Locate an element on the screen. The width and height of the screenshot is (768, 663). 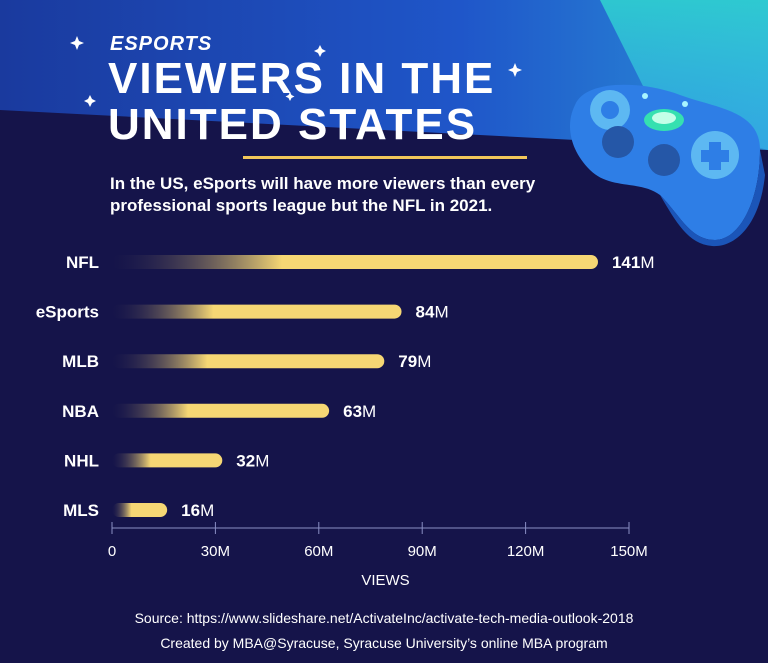
data-label-number: 16 is located at coordinates (190, 510).